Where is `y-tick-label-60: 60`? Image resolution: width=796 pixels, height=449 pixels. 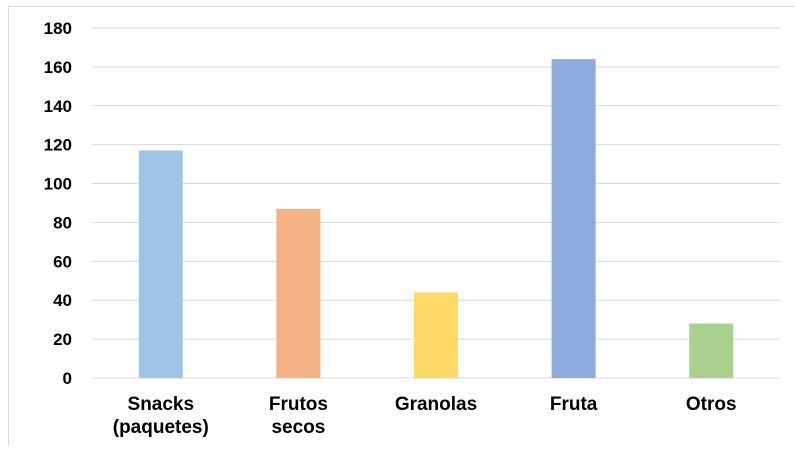 y-tick-label-60: 60 is located at coordinates (62, 261).